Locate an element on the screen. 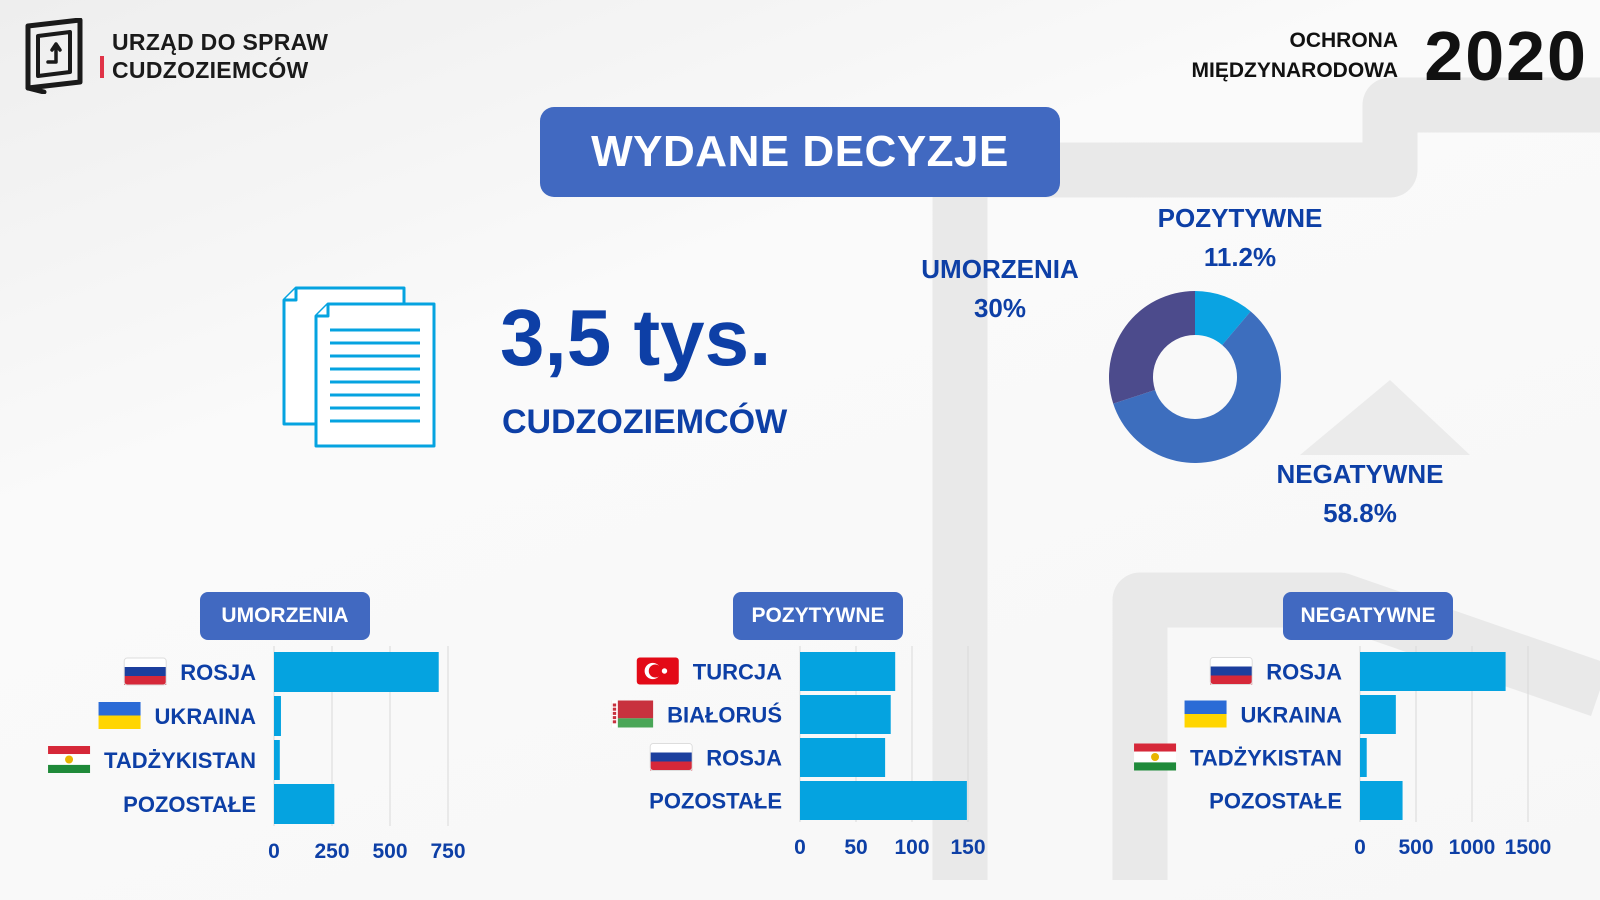  discontinued-tick-label: 500 is located at coordinates (389, 851).